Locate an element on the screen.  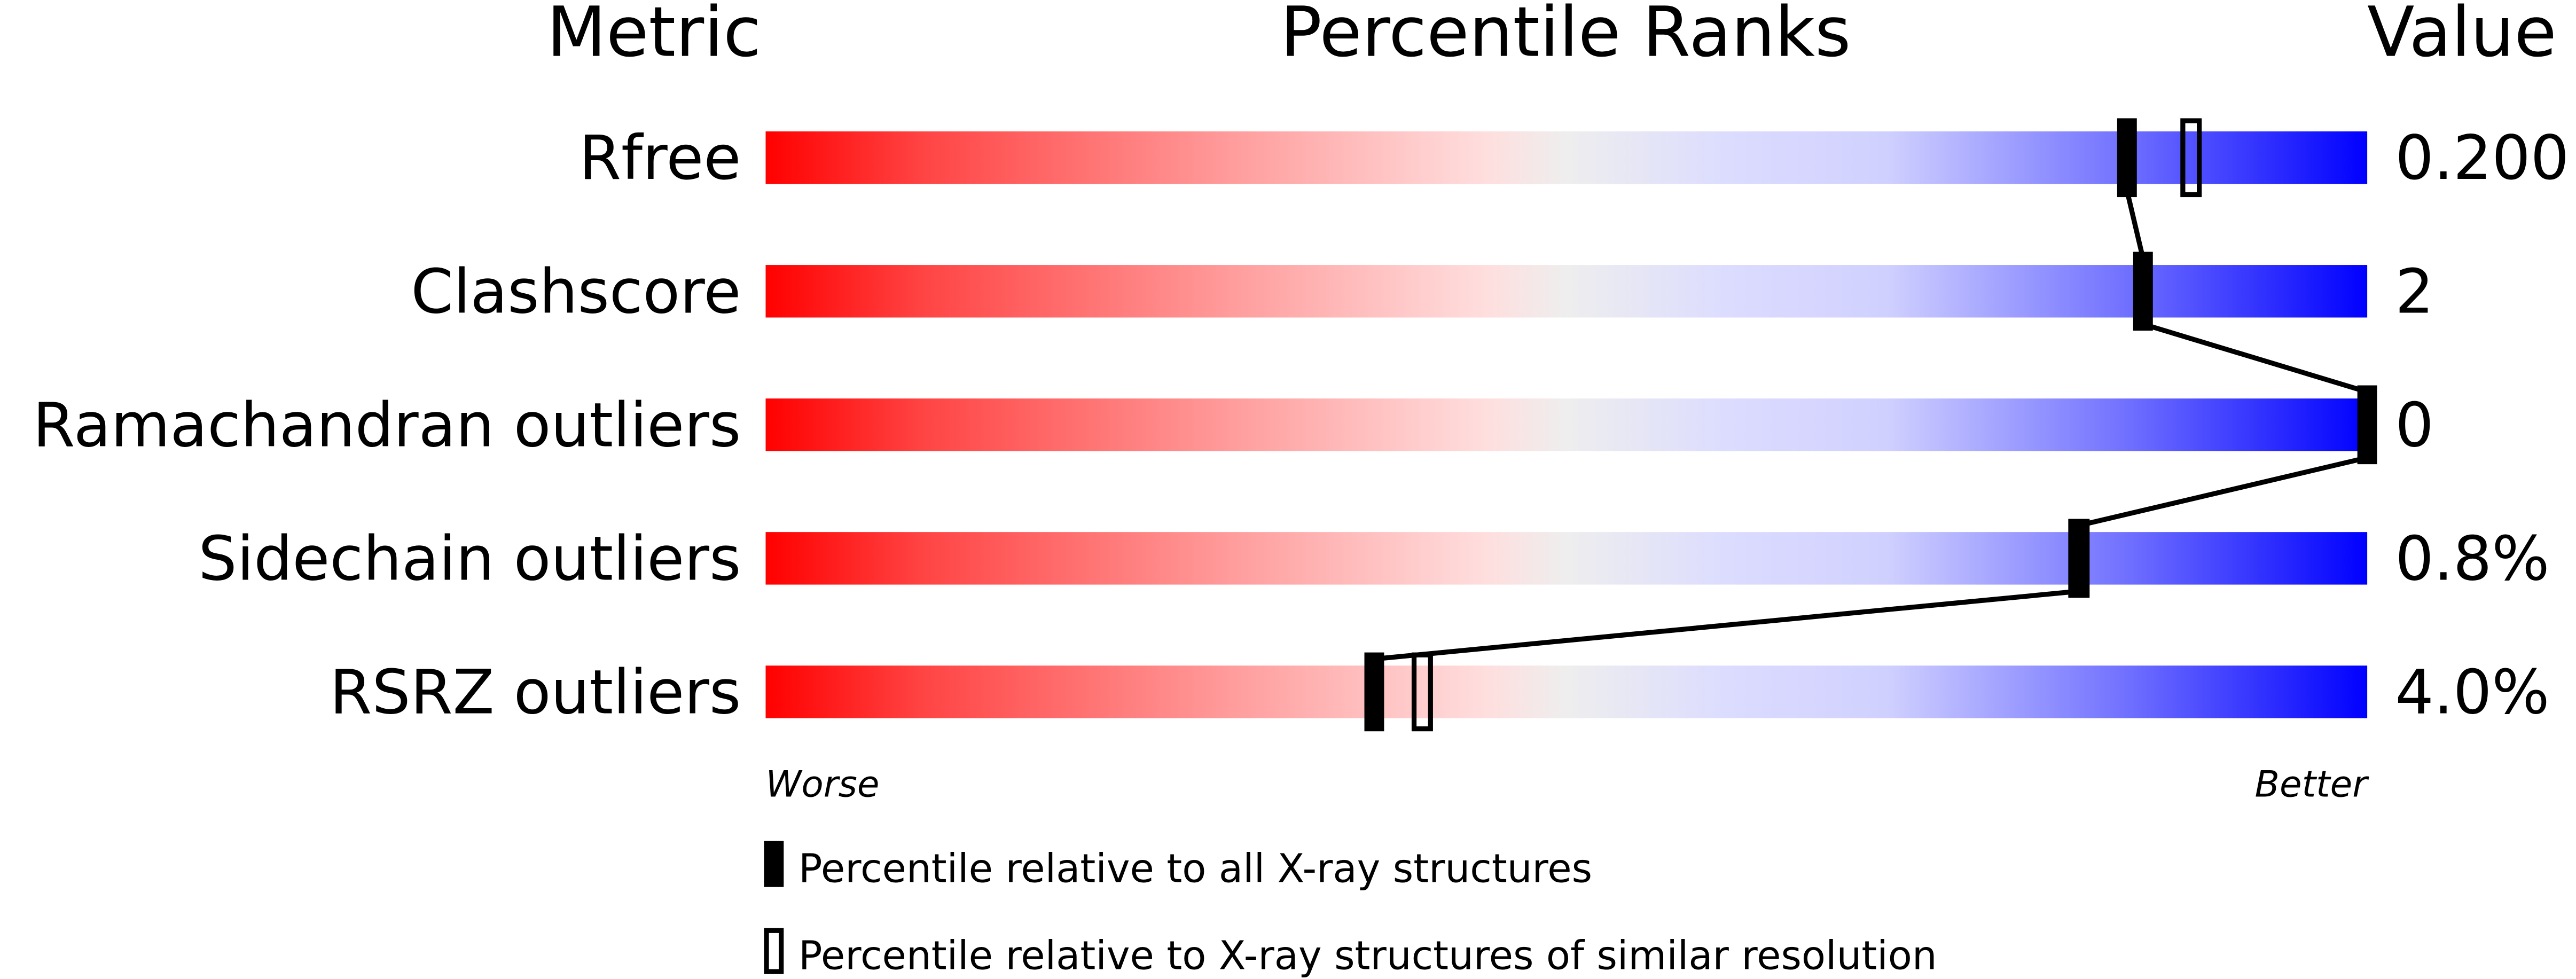
header-percentile-ranks: Percentile Ranks is located at coordinates (1565, 36).